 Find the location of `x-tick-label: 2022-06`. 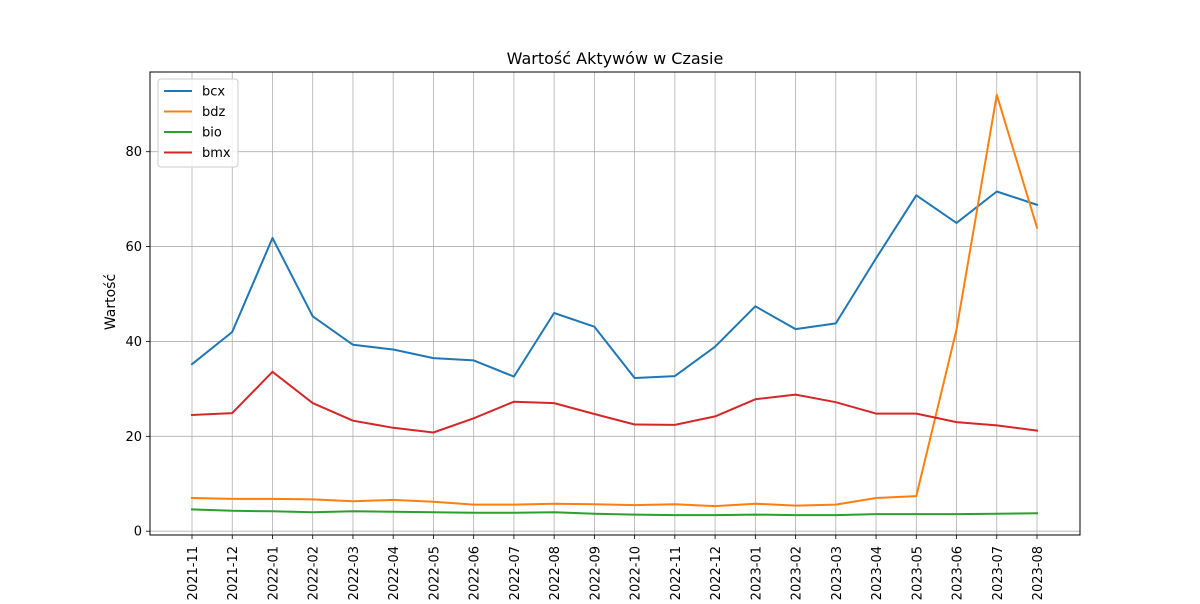

x-tick-label: 2022-06 is located at coordinates (475, 573).